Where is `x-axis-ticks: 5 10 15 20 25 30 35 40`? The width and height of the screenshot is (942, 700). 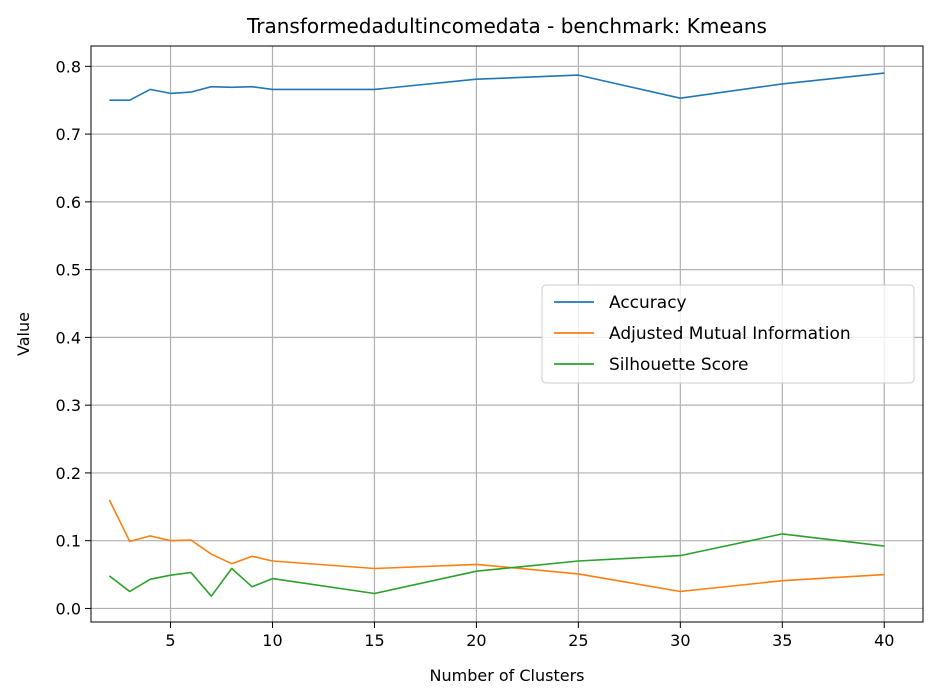
x-axis-ticks: 5 10 15 20 25 30 35 40 is located at coordinates (529, 636).